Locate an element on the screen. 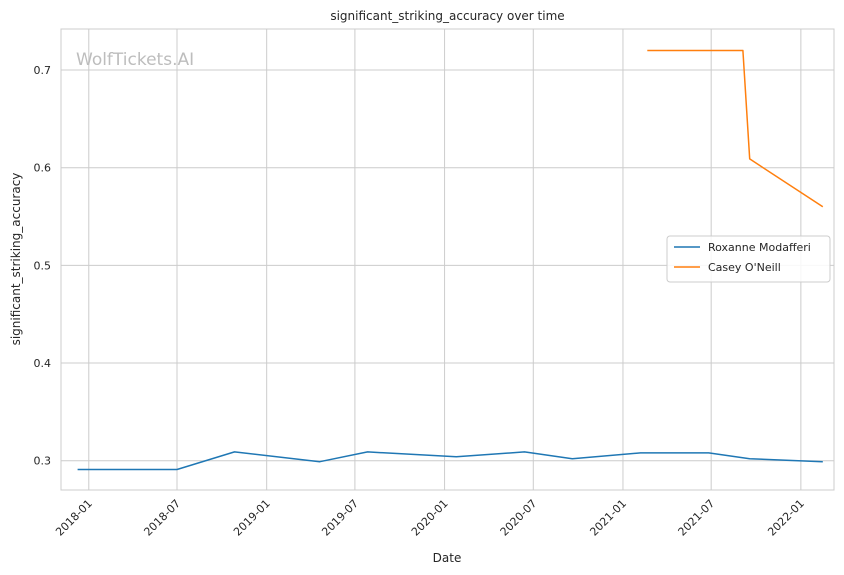  x-tick-label: 2018-07 is located at coordinates (162, 518).